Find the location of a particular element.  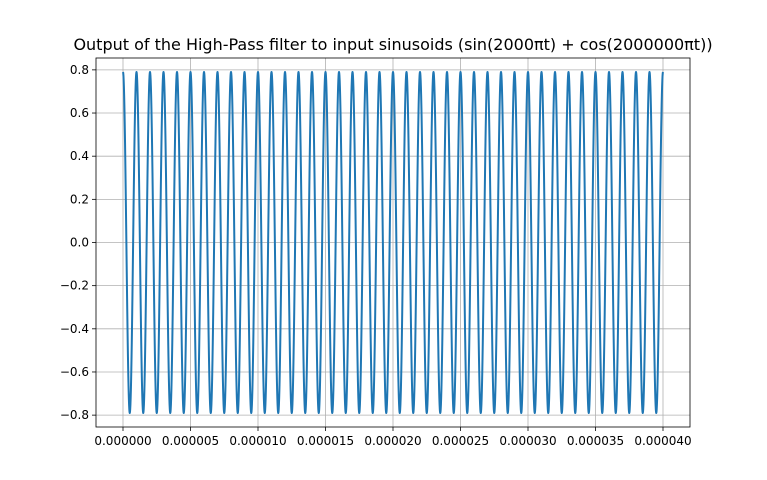

y-tick-label: 0.8 is located at coordinates (79, 70).